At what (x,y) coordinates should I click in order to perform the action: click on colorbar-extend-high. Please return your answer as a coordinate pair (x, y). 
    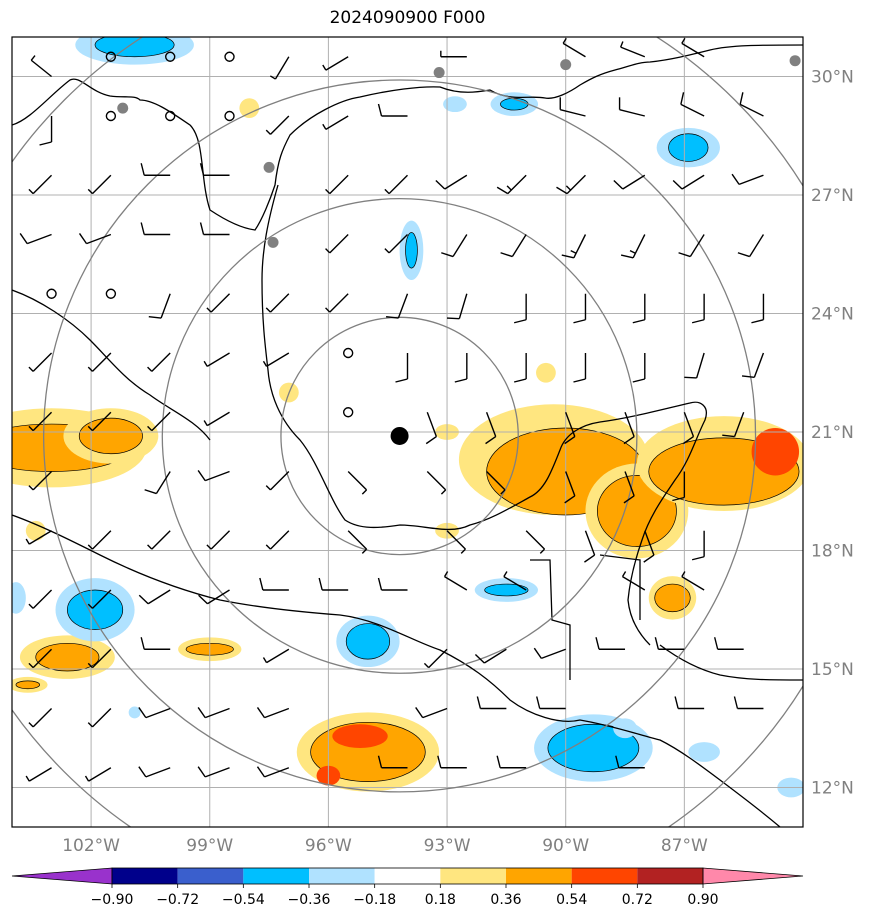
    Looking at the image, I should click on (753, 876).